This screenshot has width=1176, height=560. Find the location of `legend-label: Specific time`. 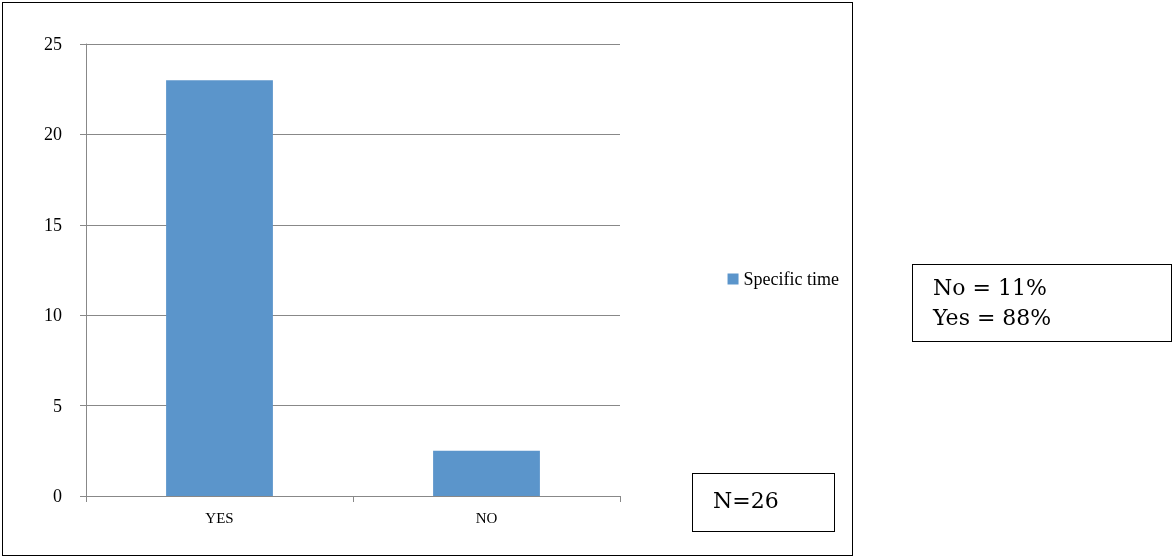

legend-label: Specific time is located at coordinates (791, 279).